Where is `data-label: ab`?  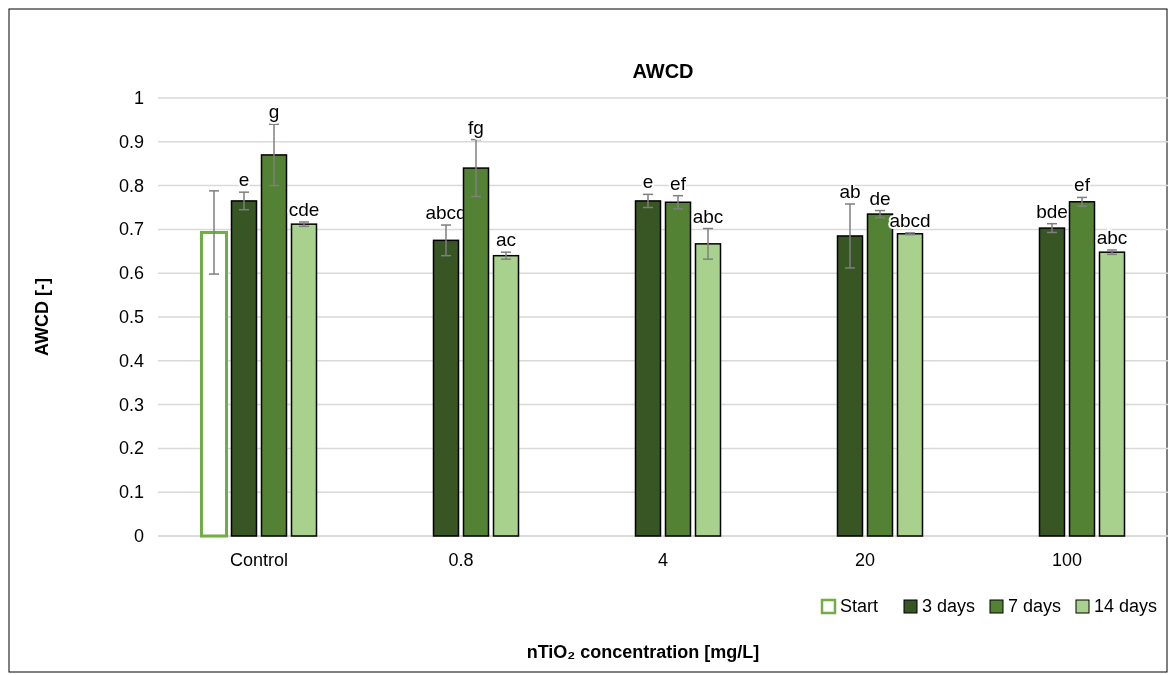 data-label: ab is located at coordinates (850, 191).